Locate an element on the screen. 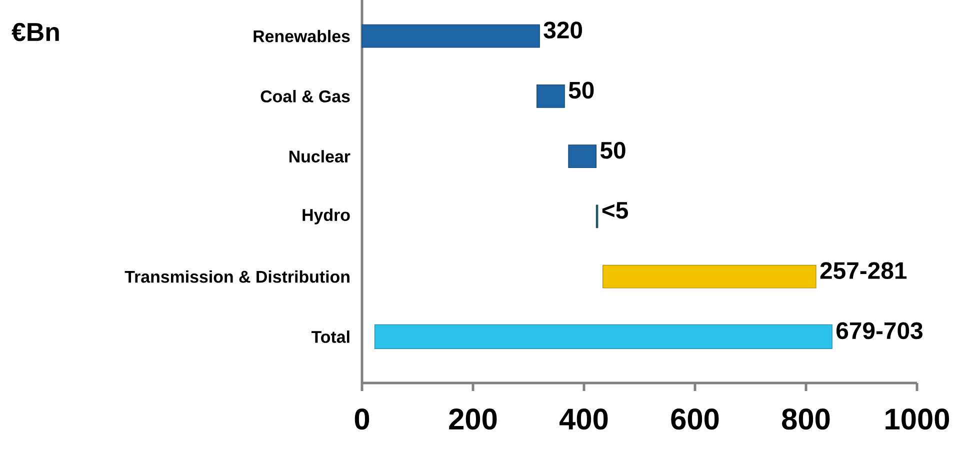  x-tick-label: 200 is located at coordinates (473, 419).